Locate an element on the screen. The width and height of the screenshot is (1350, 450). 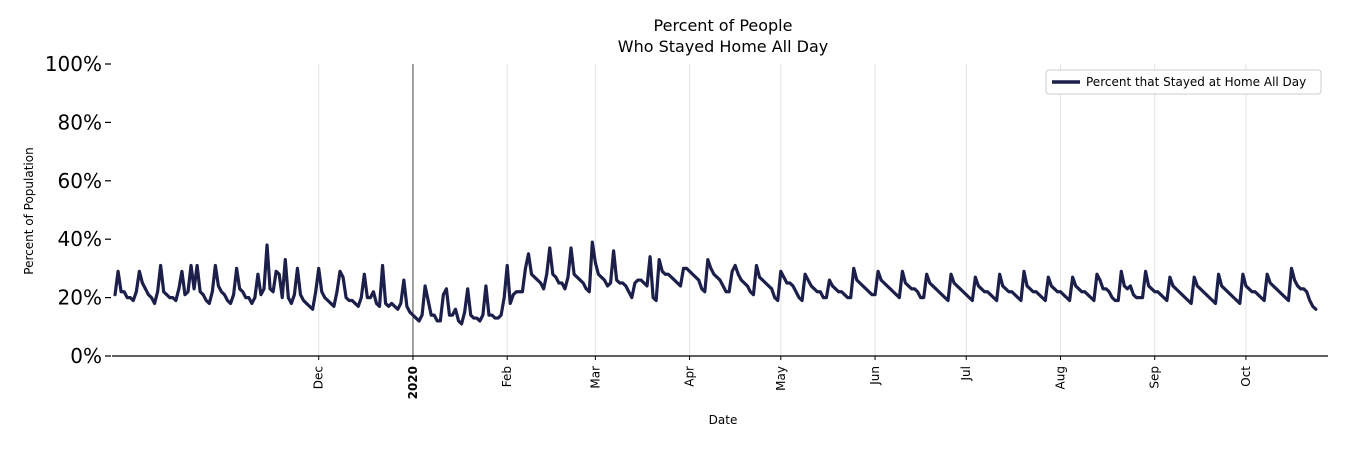
chart-title-line-2: Who Stayed Home All Day is located at coordinates (723, 46).